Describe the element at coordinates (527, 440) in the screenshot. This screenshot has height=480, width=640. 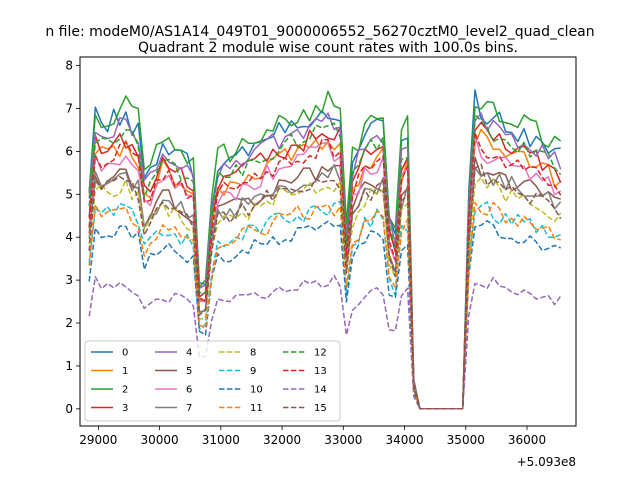
I see `x-tick-label: 36000` at that location.